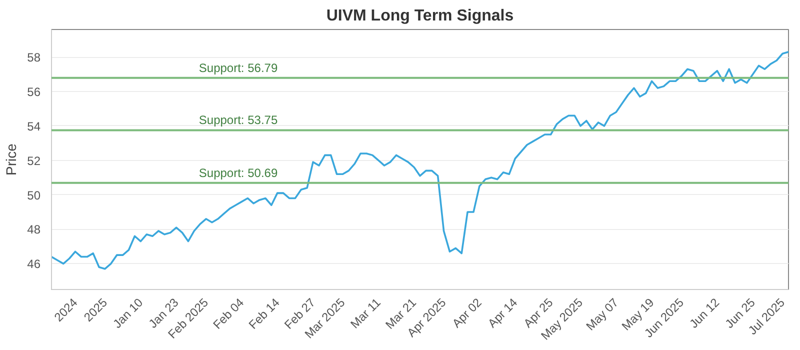  Describe the element at coordinates (11, 159) in the screenshot. I see `y-axis-title: Price` at that location.